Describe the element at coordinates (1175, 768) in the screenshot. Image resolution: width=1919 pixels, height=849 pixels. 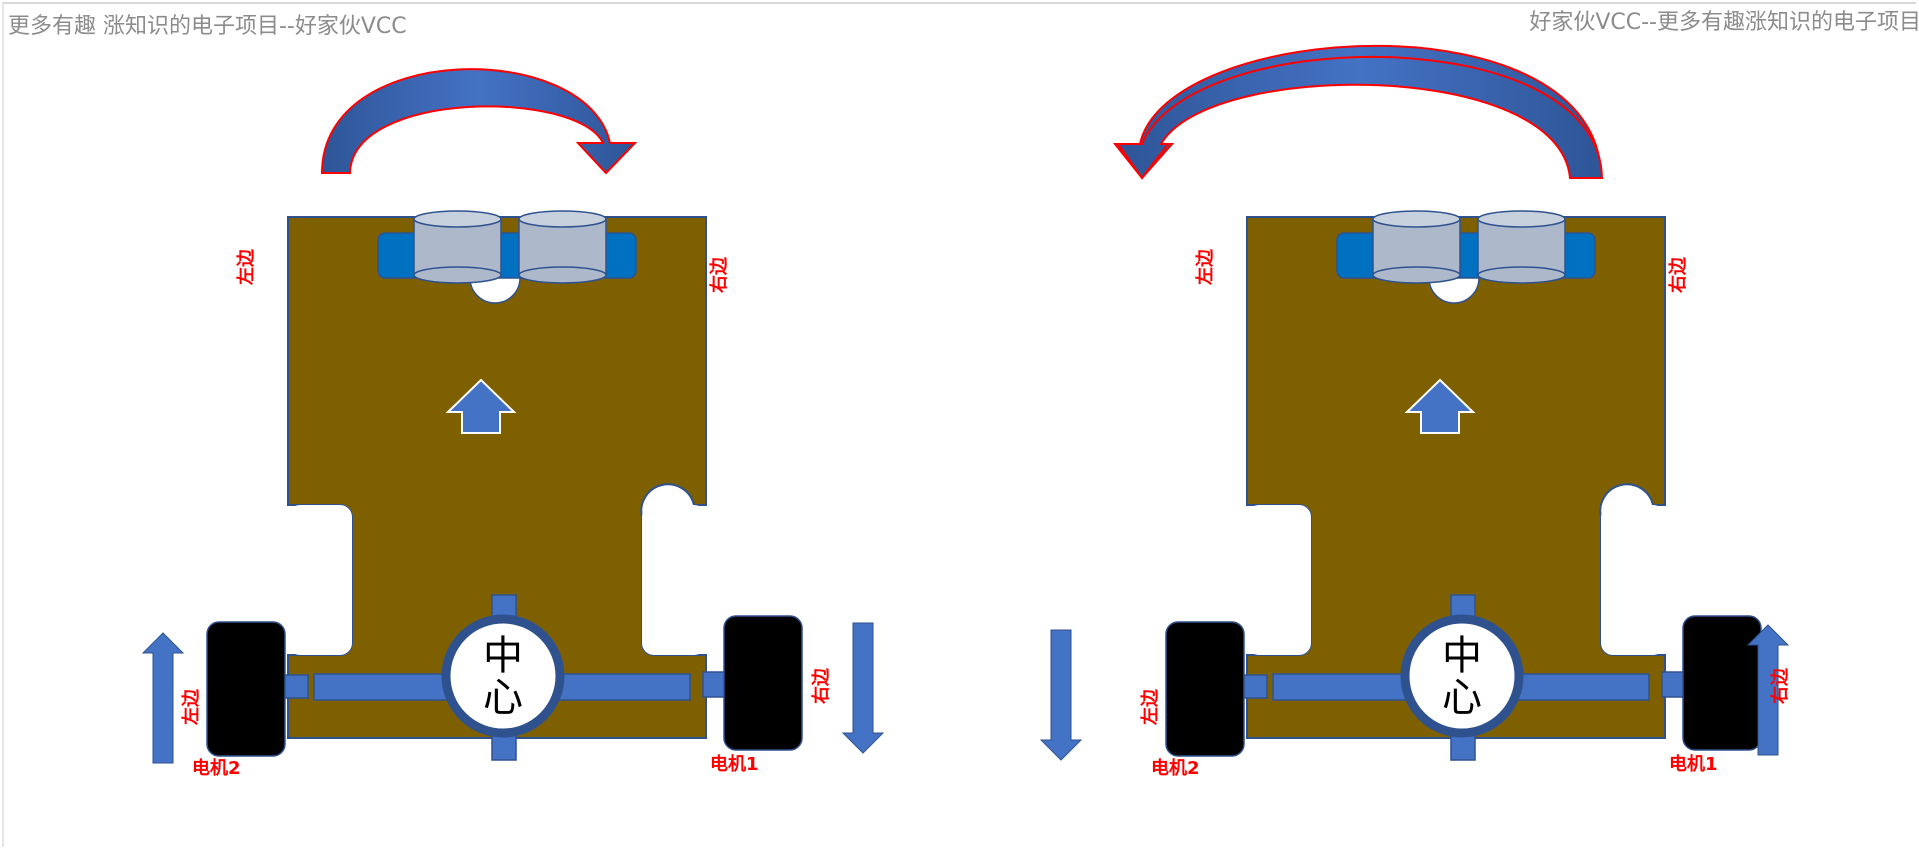
I see `robot-2-motor-left-label: 电机2` at that location.